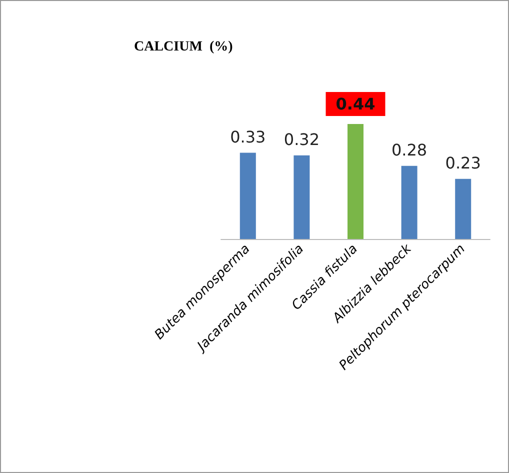 The width and height of the screenshot is (509, 473). I want to click on data-label: 0.28, so click(409, 150).